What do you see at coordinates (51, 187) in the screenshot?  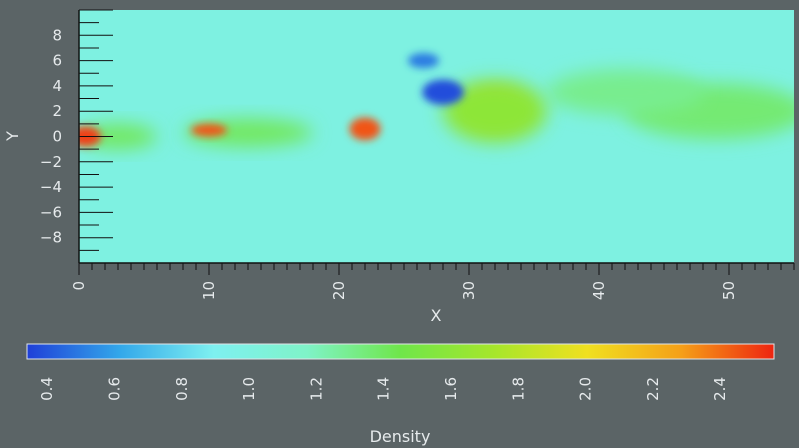 I see `y-tick-label: −4` at bounding box center [51, 187].